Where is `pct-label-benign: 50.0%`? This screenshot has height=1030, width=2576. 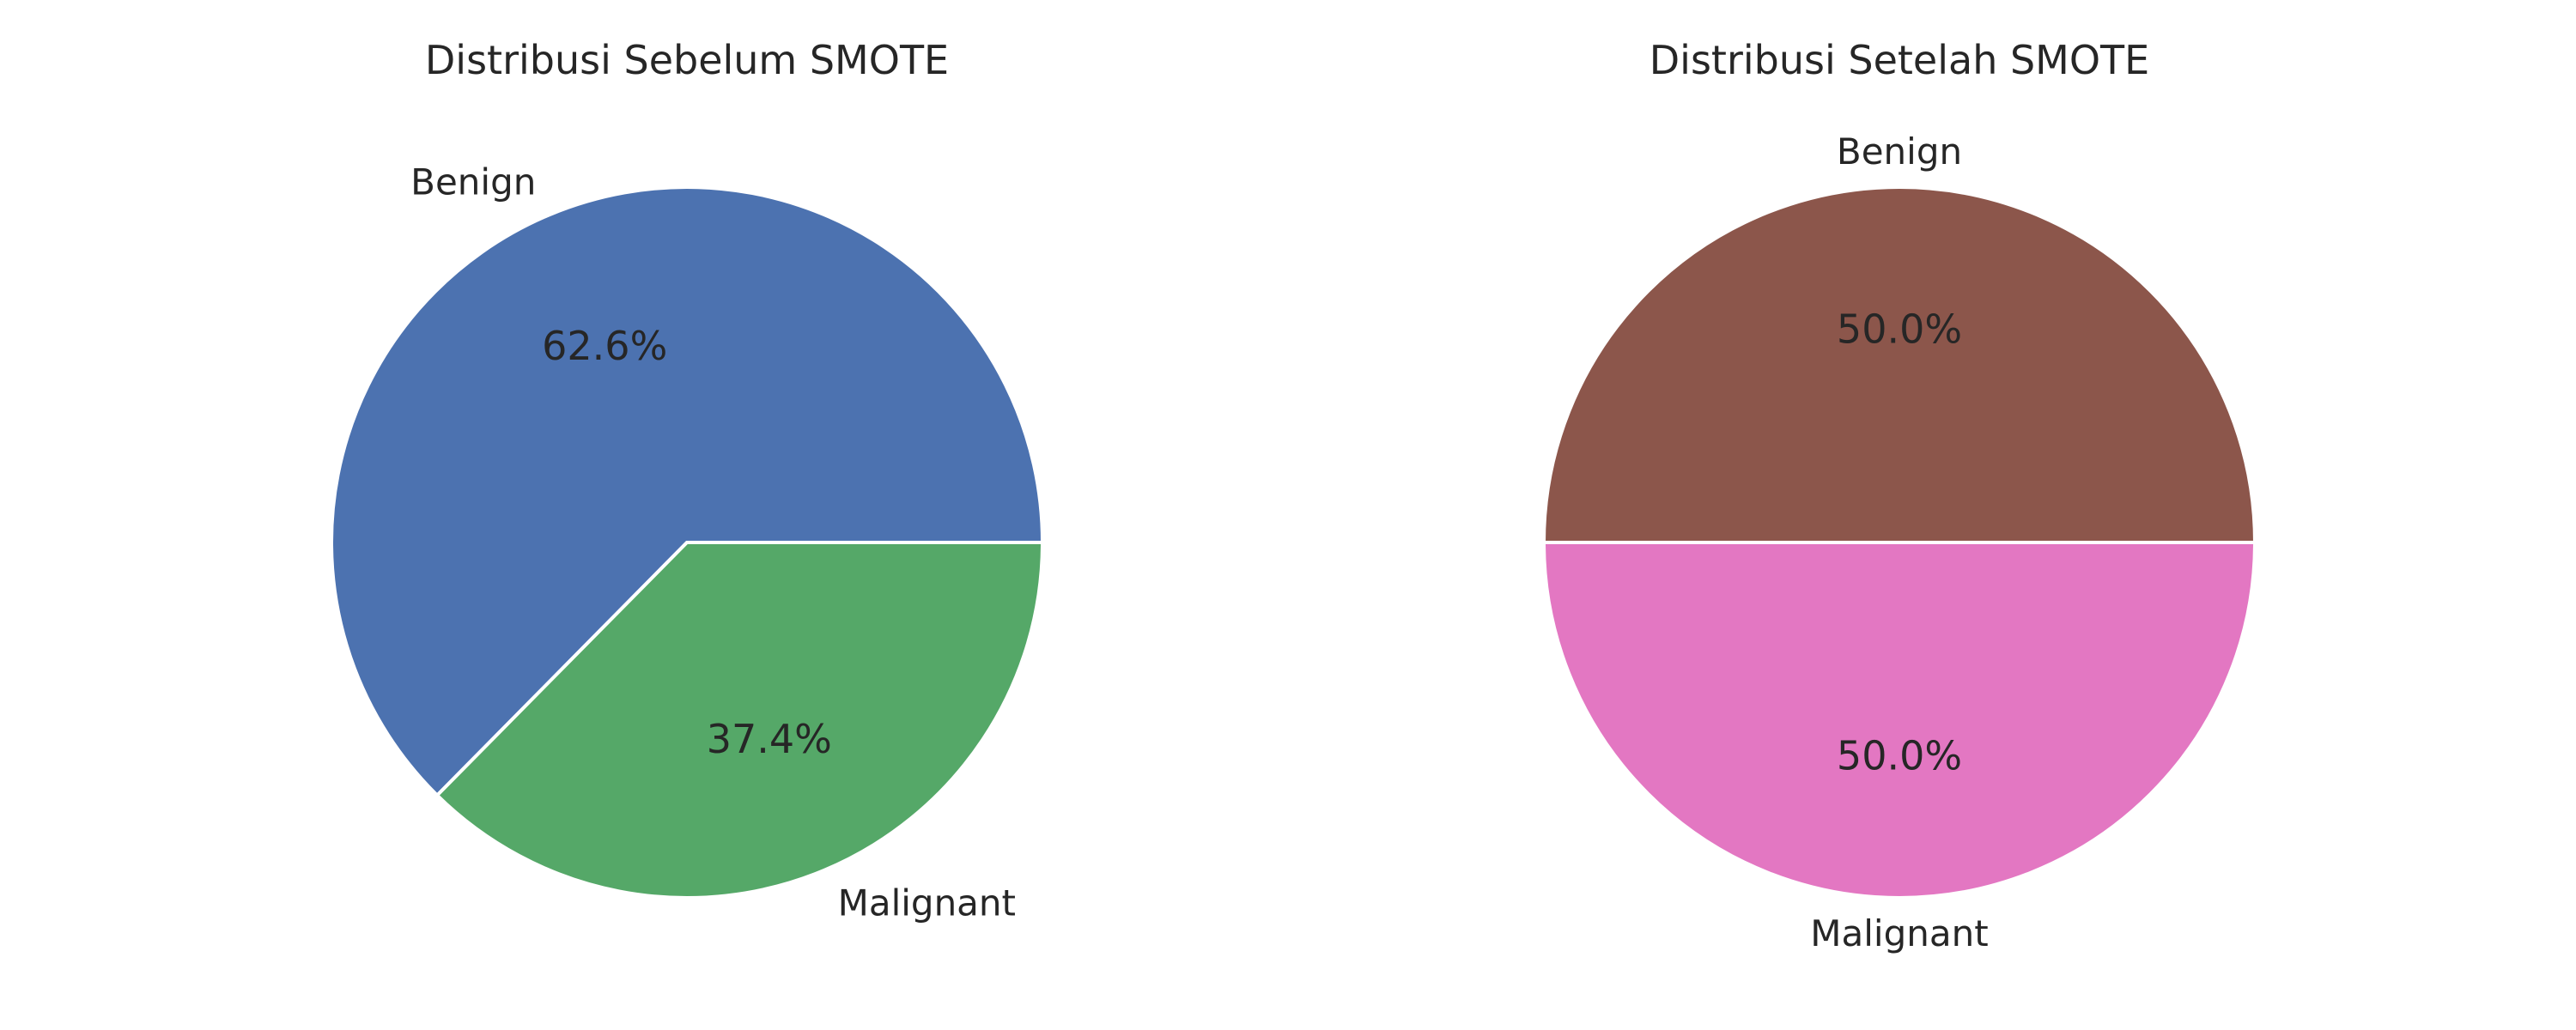
pct-label-benign: 50.0% is located at coordinates (1900, 329).